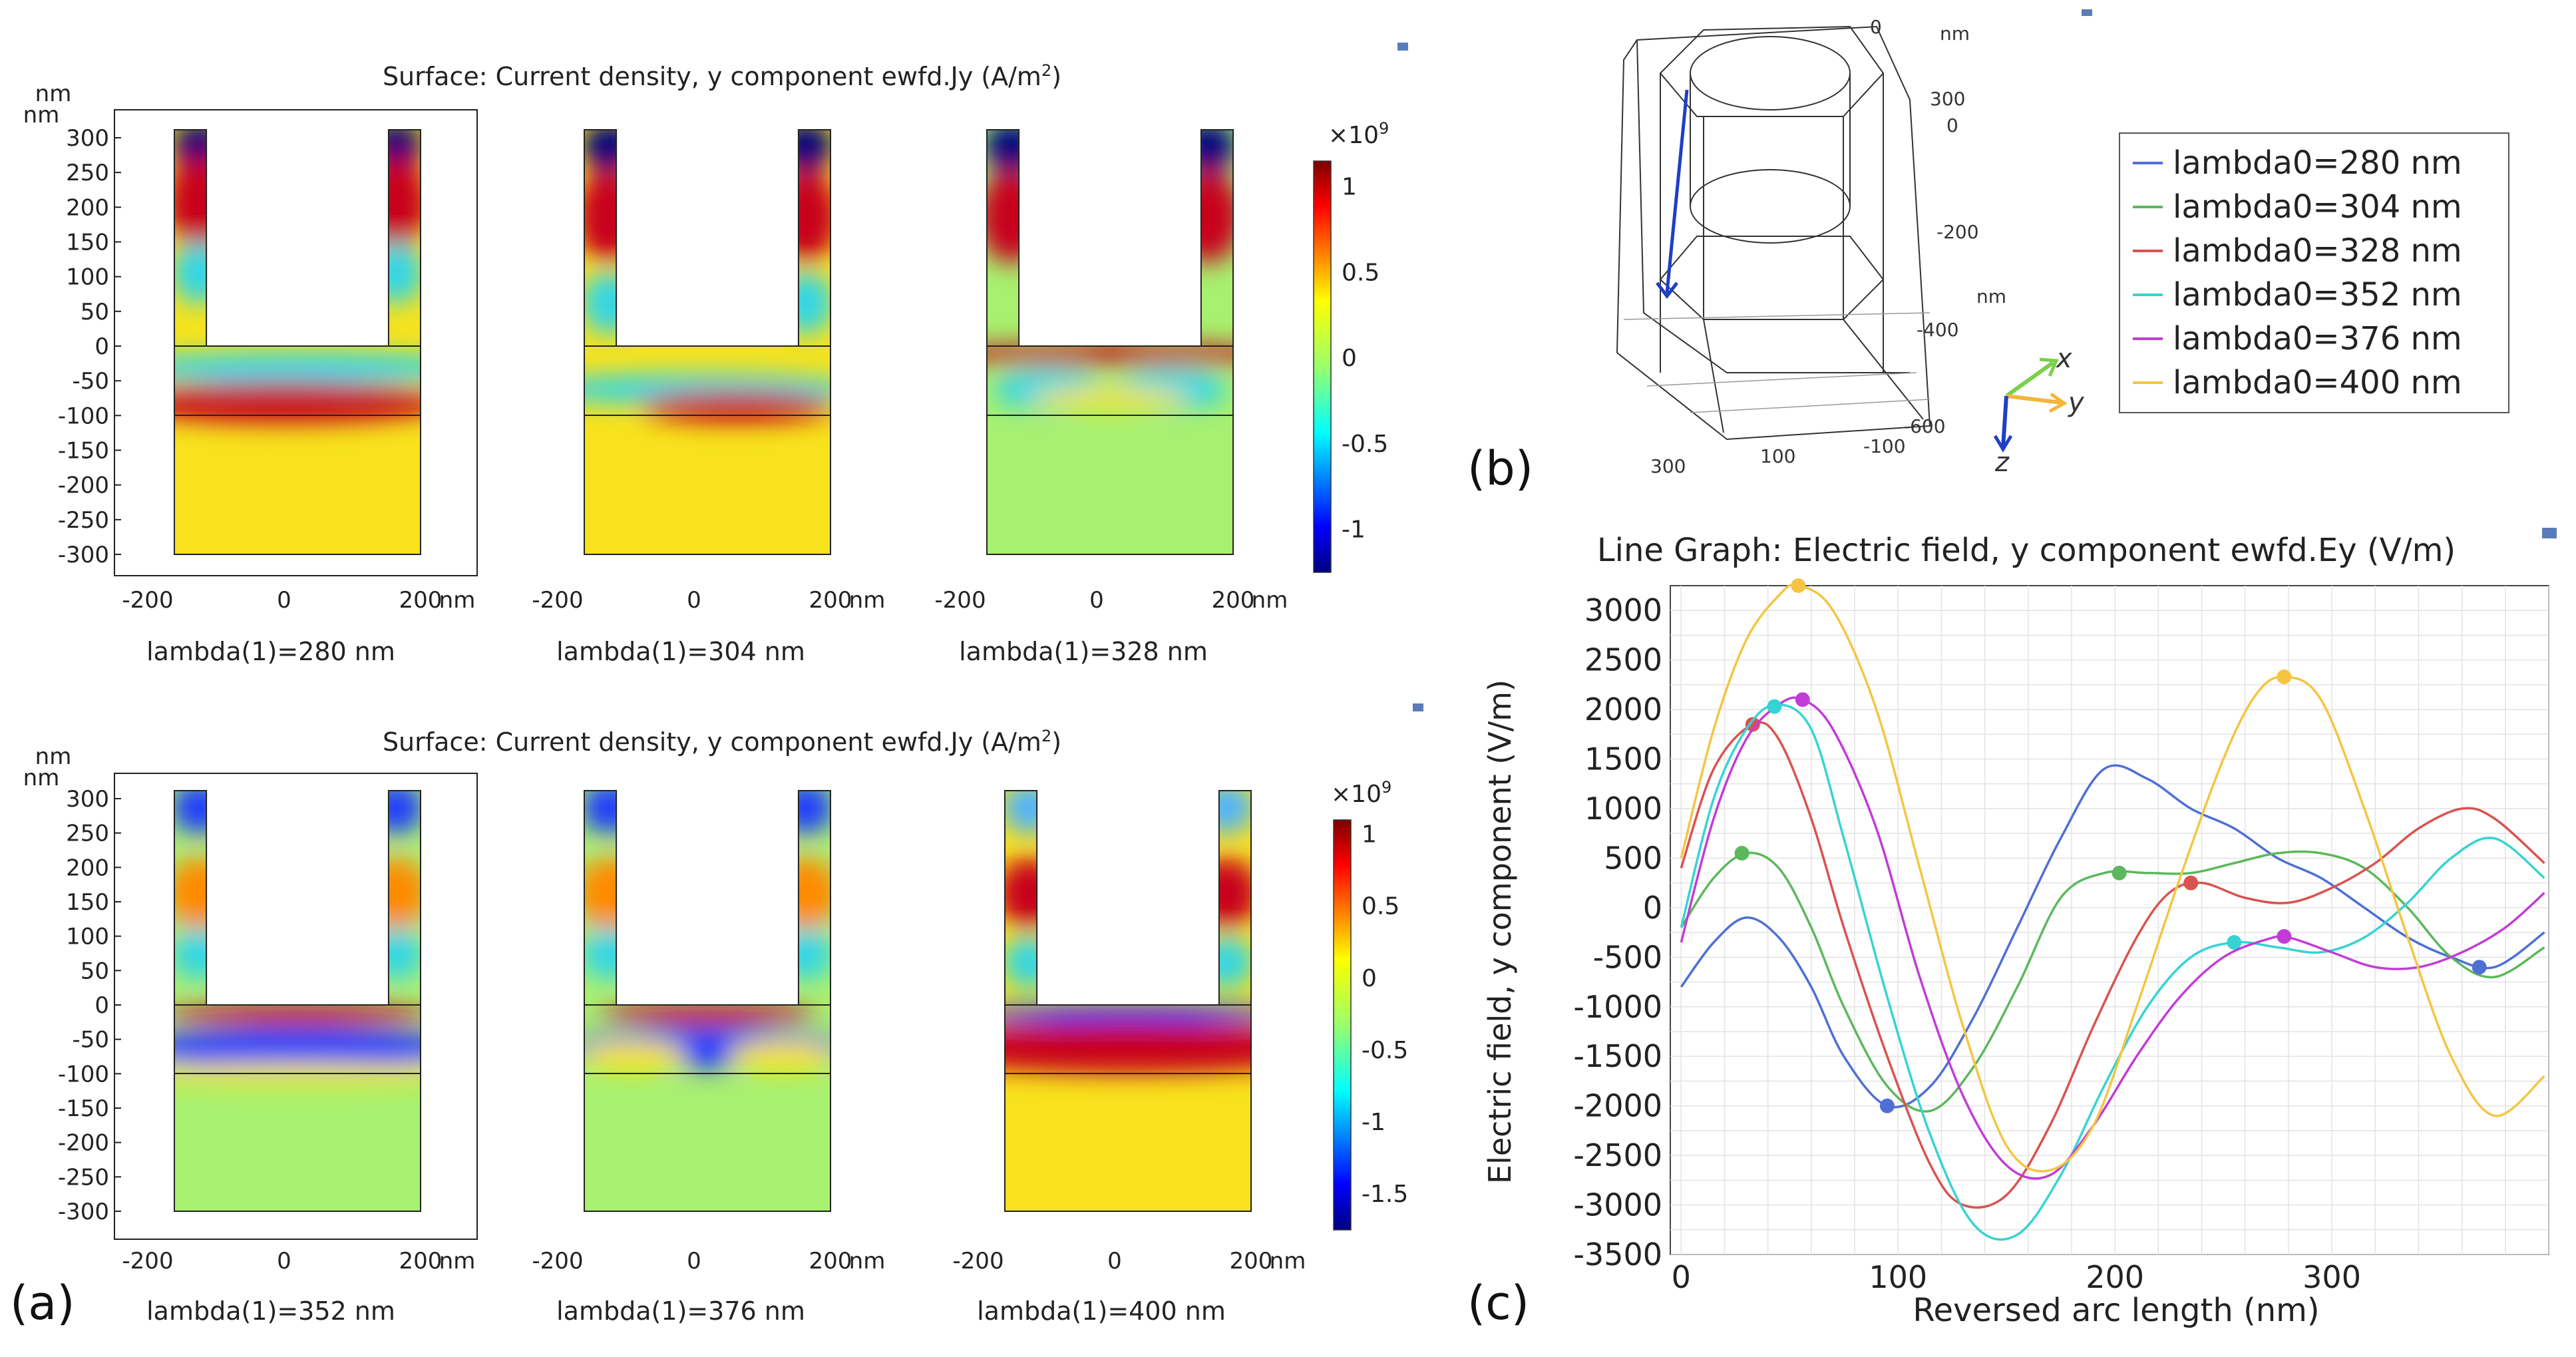 This screenshot has width=2576, height=1357. I want to click on legend-label: lambda0=328 nm, so click(2318, 251).